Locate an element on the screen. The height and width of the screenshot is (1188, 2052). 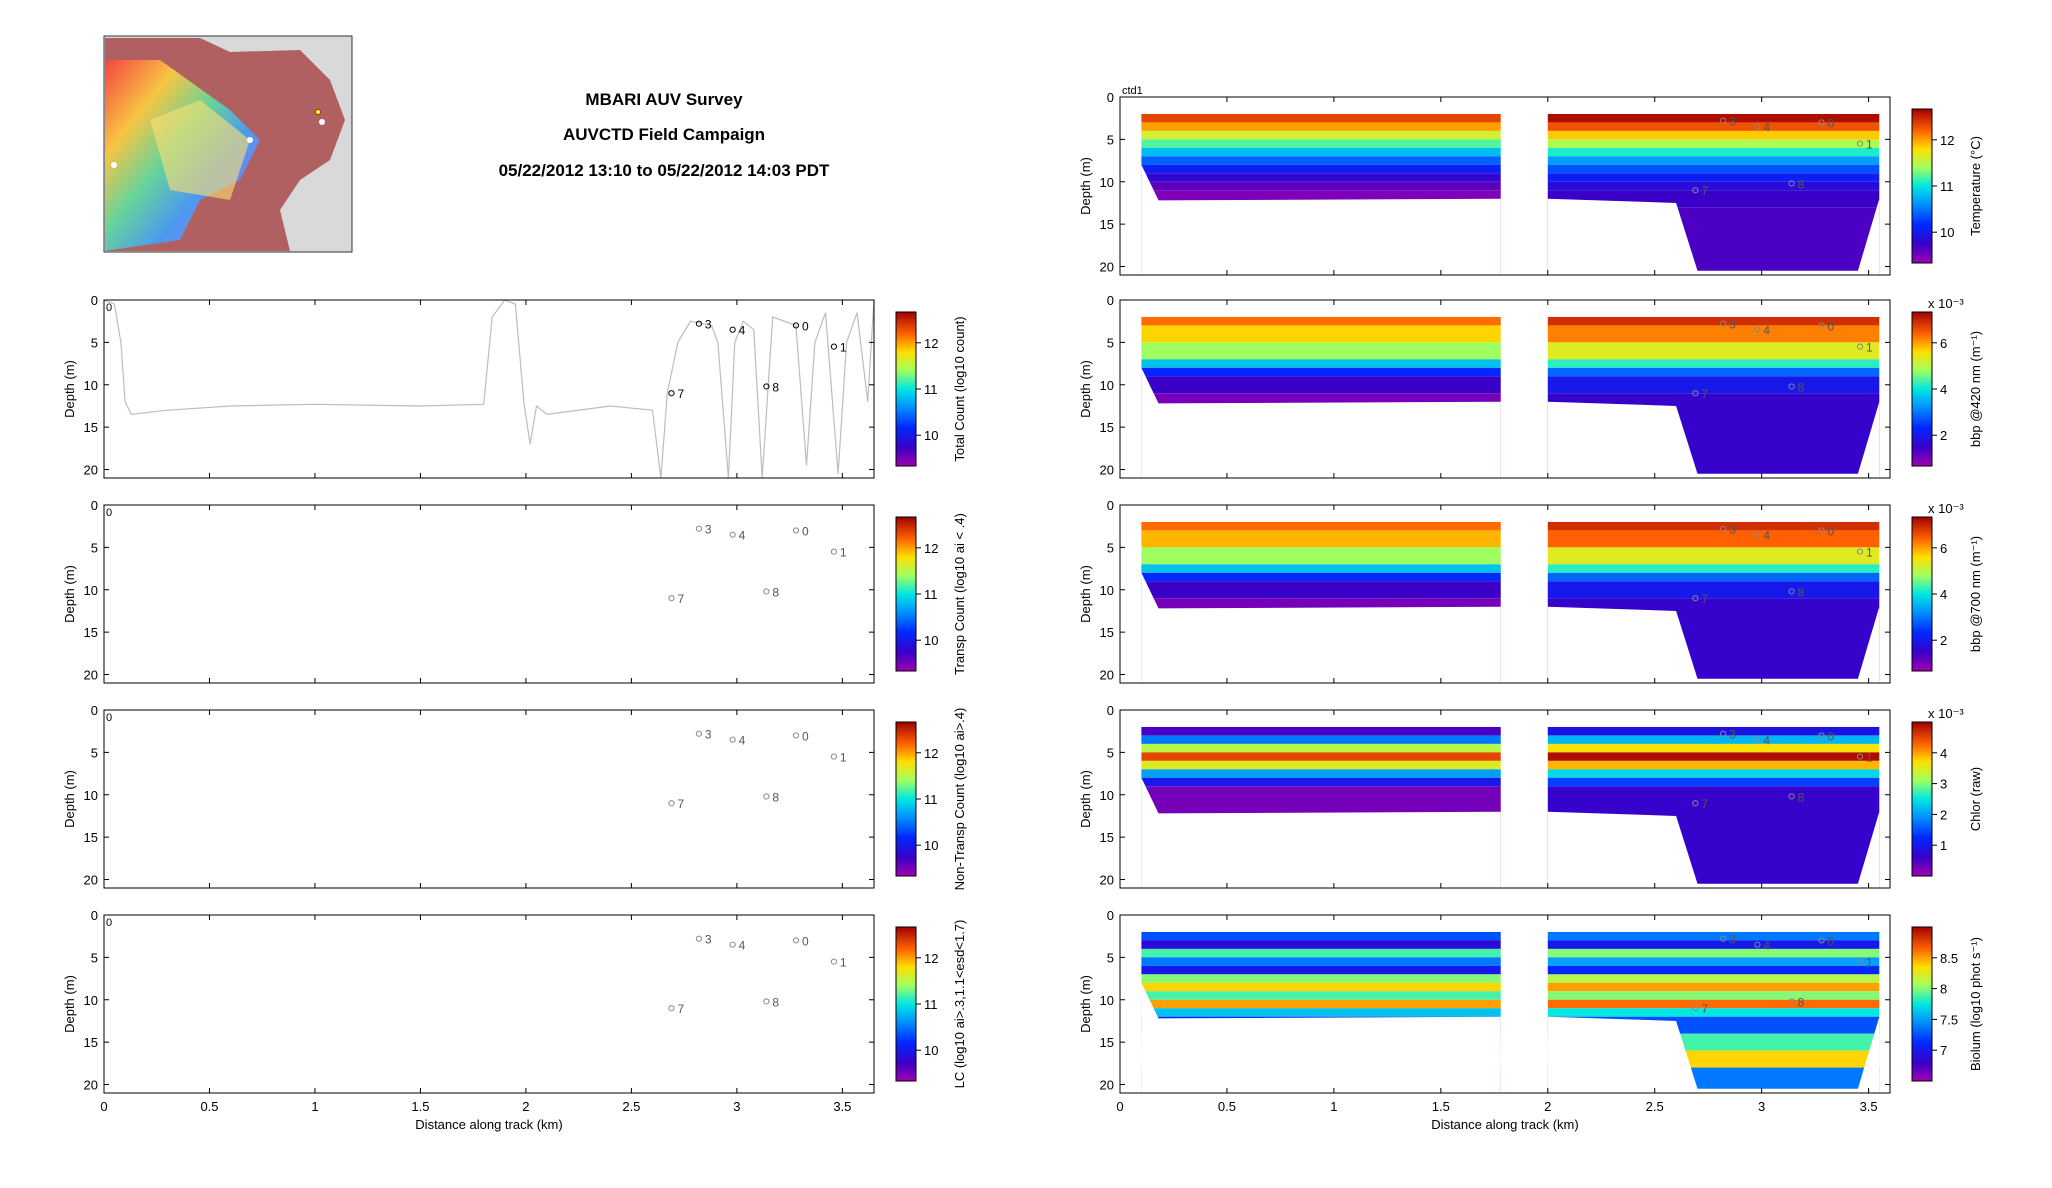
x-tick-label: 0.5 is located at coordinates (209, 1106).